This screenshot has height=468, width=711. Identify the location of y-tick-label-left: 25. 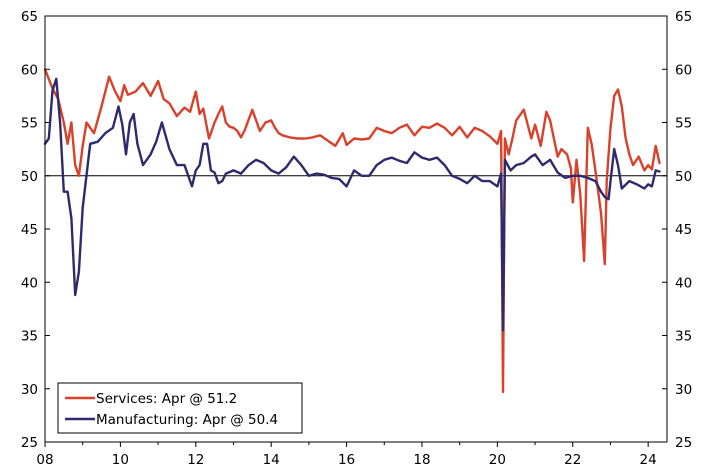
(29, 443).